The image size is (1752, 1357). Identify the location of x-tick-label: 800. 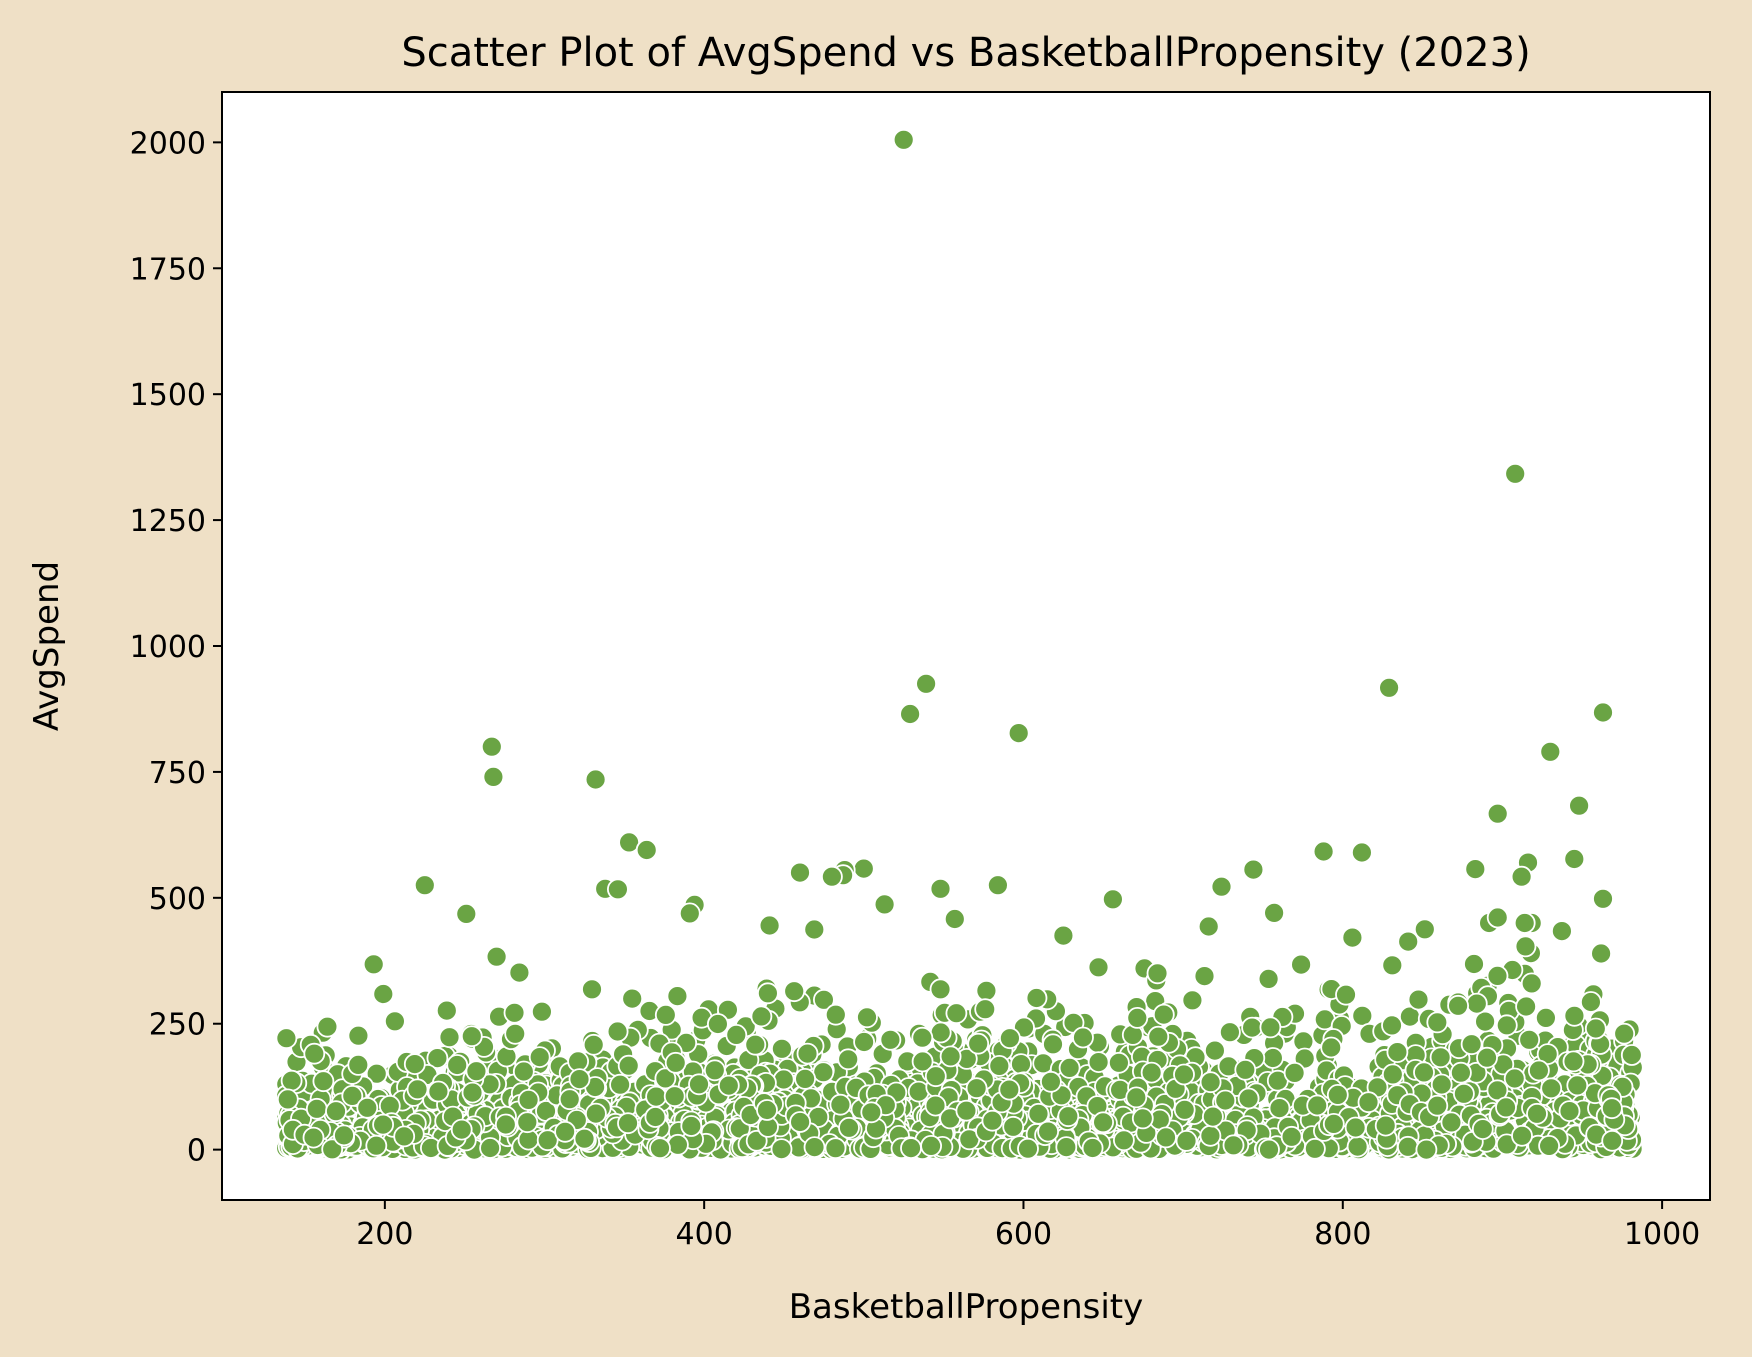
(1342, 1234).